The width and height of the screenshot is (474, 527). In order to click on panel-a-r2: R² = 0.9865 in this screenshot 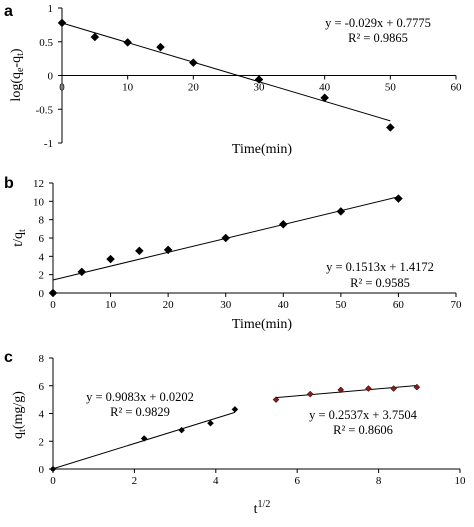, I will do `click(378, 38)`.